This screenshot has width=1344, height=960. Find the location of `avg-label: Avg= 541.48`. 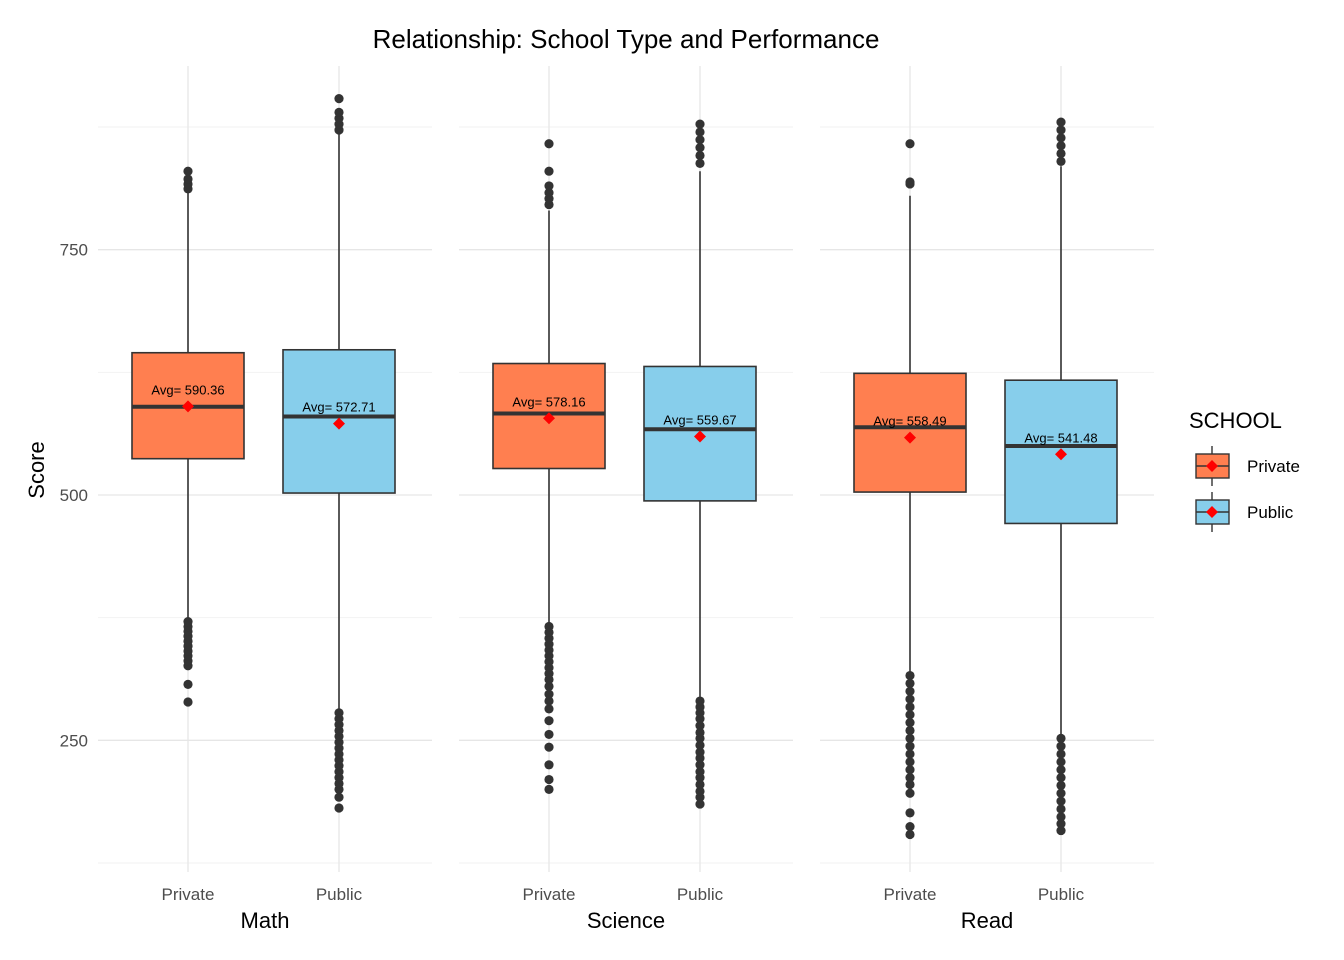

avg-label: Avg= 541.48 is located at coordinates (1060, 437).